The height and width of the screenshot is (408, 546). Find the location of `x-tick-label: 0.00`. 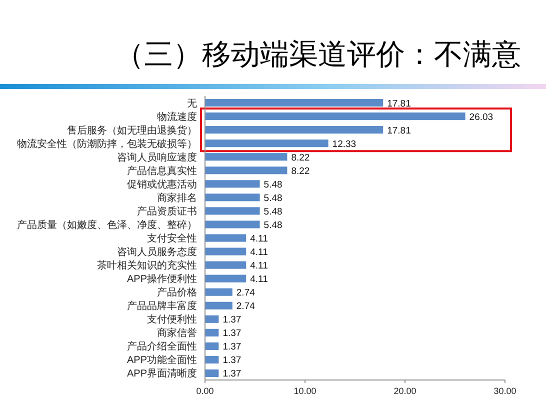

x-tick-label: 0.00 is located at coordinates (205, 391).